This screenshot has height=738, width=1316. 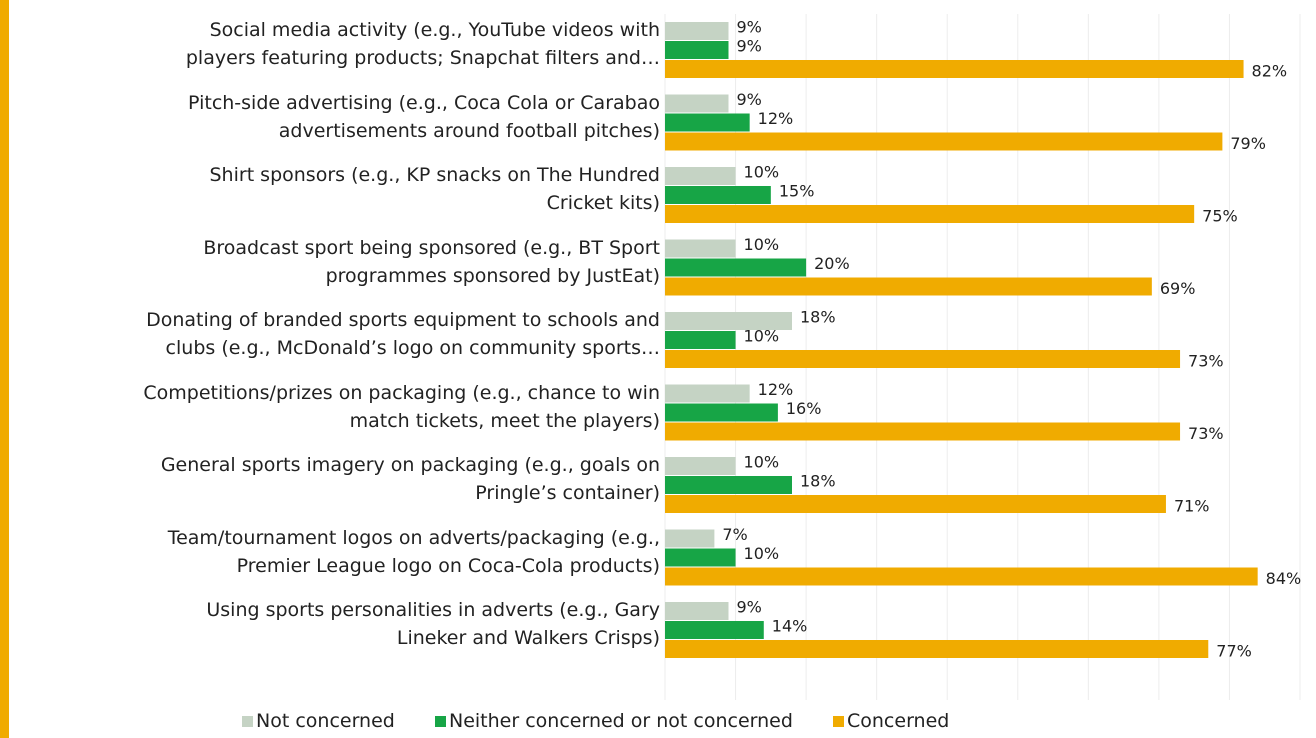 I want to click on value-label: 82%, so click(x=1270, y=71).